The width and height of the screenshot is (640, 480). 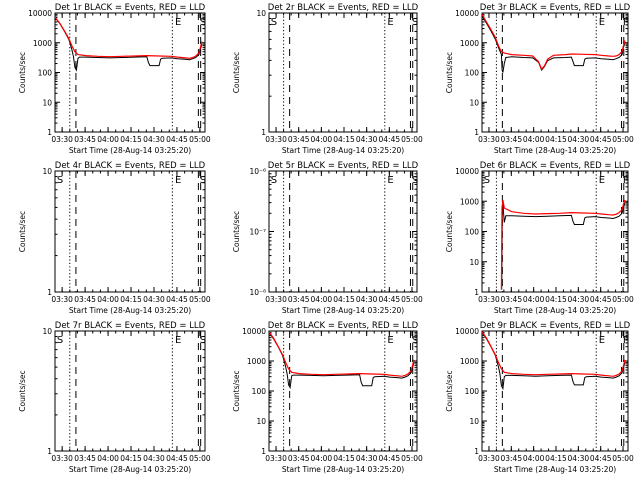 I want to click on panel-title: Det 3r BLACK = Events, RED = LLD, so click(x=555, y=8).